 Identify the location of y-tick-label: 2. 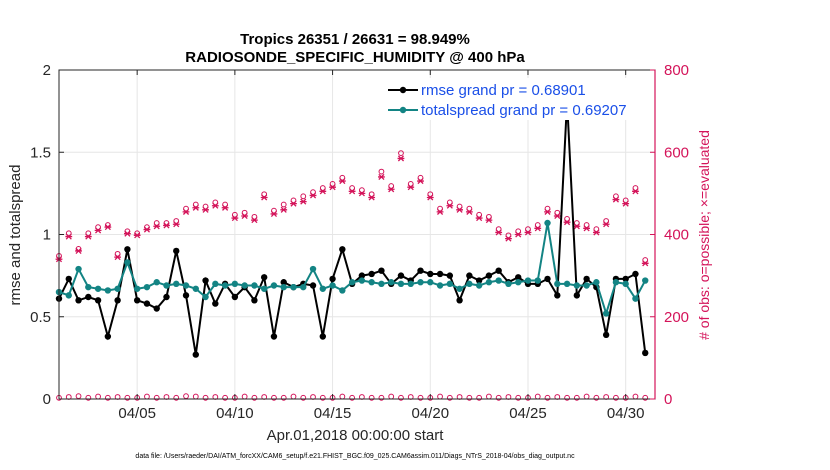
(47, 70).